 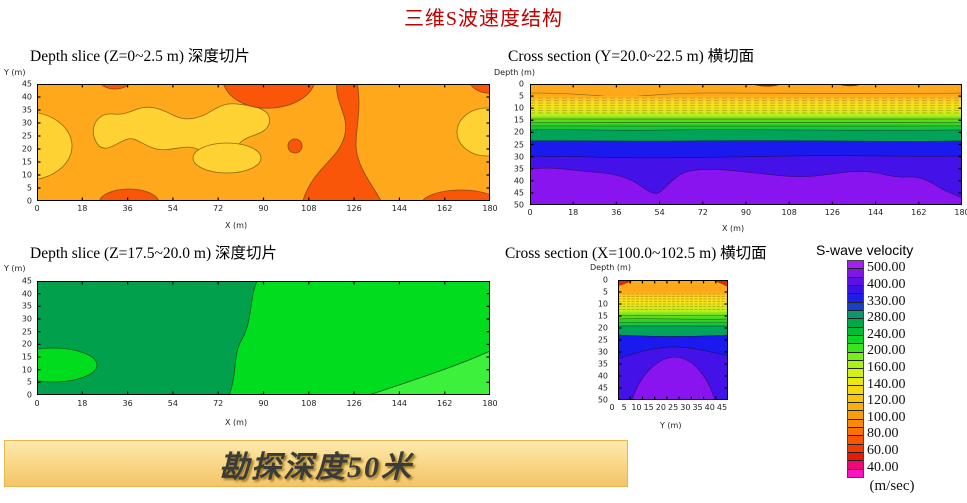 I want to click on depth-slice-z17-plot, so click(x=263, y=338).